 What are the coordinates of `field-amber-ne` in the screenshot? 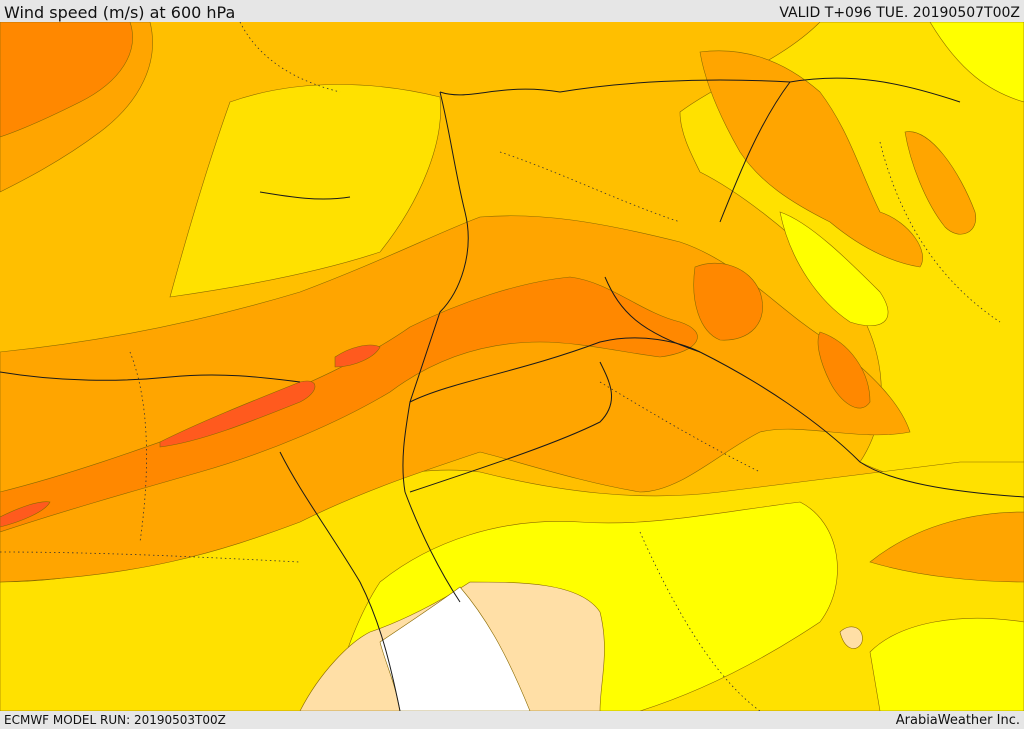 It's located at (811, 159).